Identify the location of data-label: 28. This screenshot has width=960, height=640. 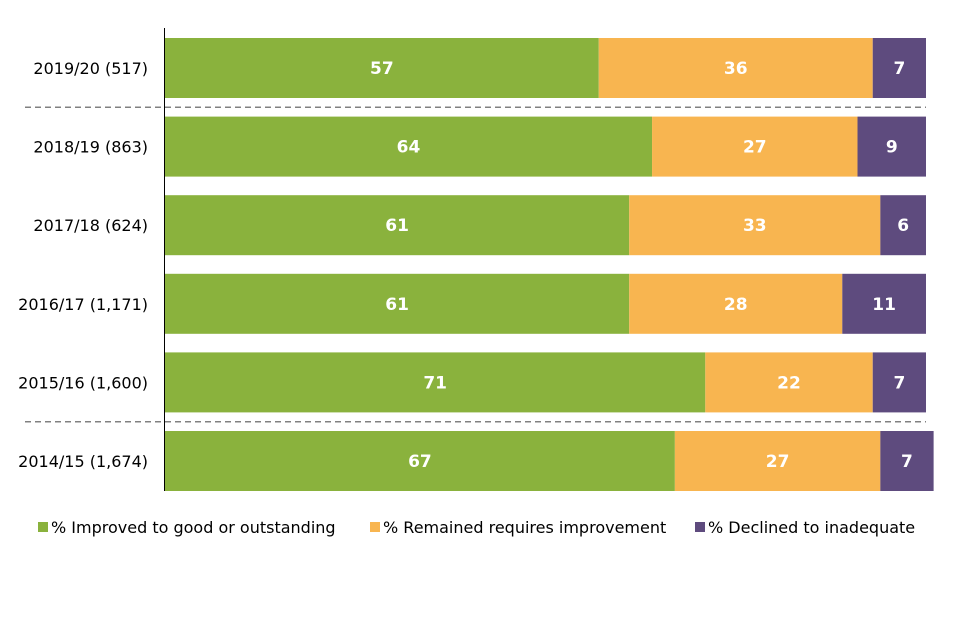
(736, 305).